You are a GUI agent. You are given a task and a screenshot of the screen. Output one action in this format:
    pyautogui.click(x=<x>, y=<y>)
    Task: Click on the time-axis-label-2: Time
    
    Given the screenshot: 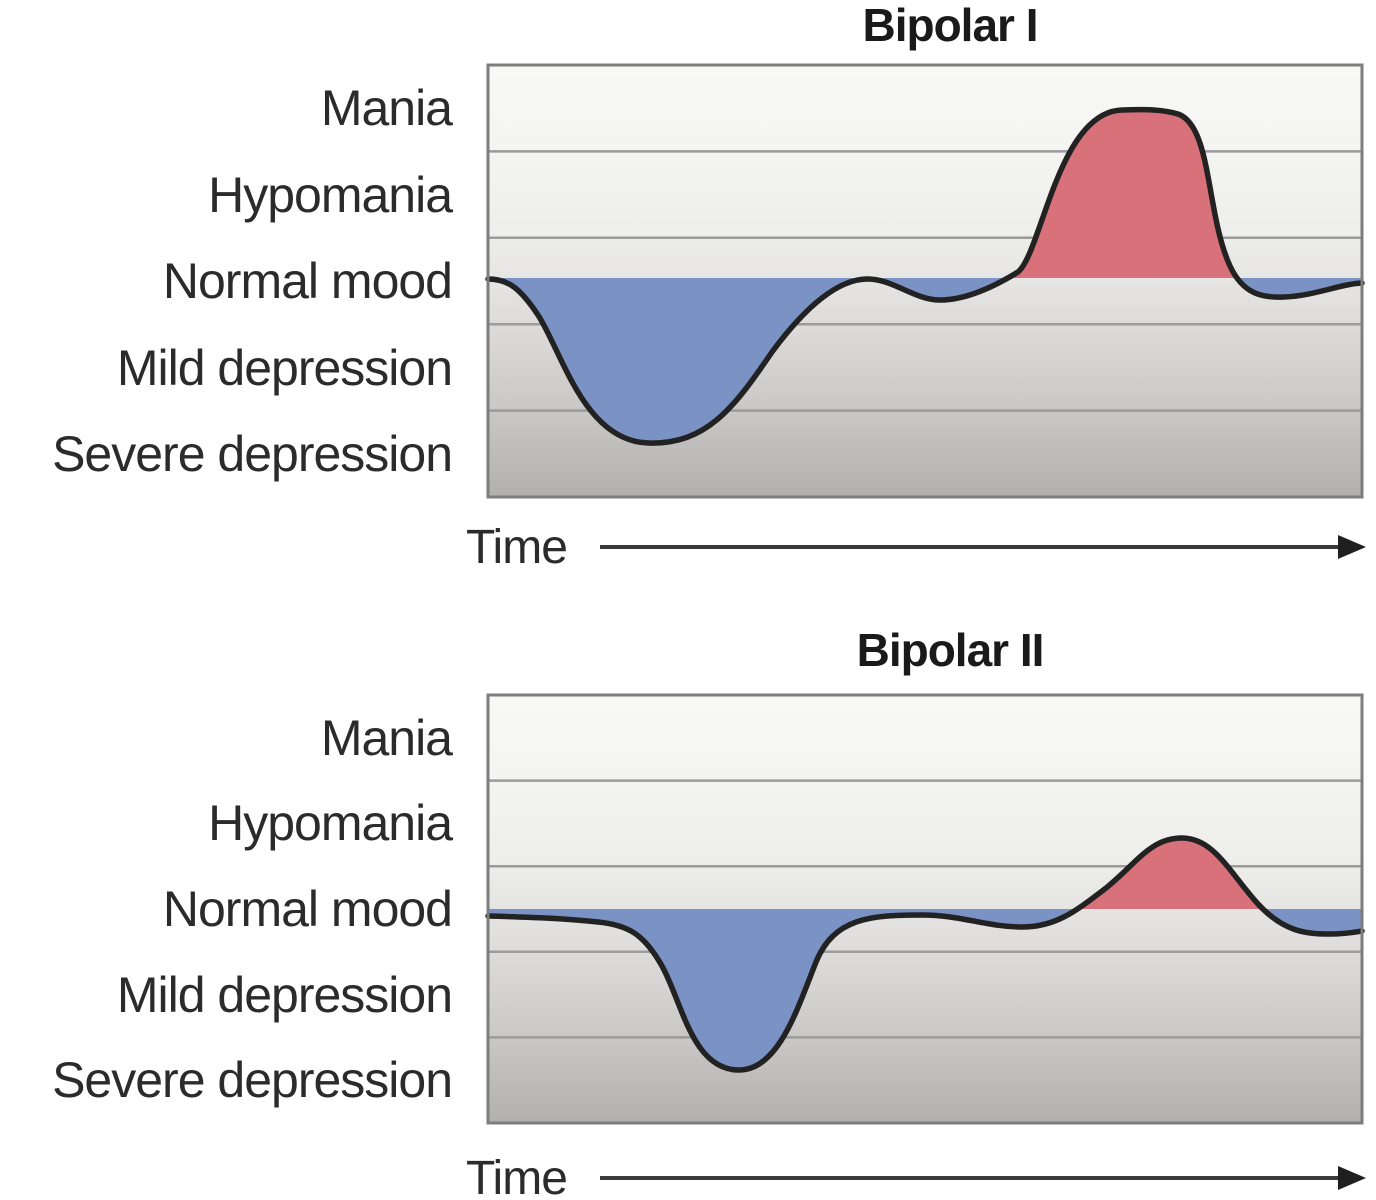 What is the action you would take?
    pyautogui.click(x=517, y=1175)
    